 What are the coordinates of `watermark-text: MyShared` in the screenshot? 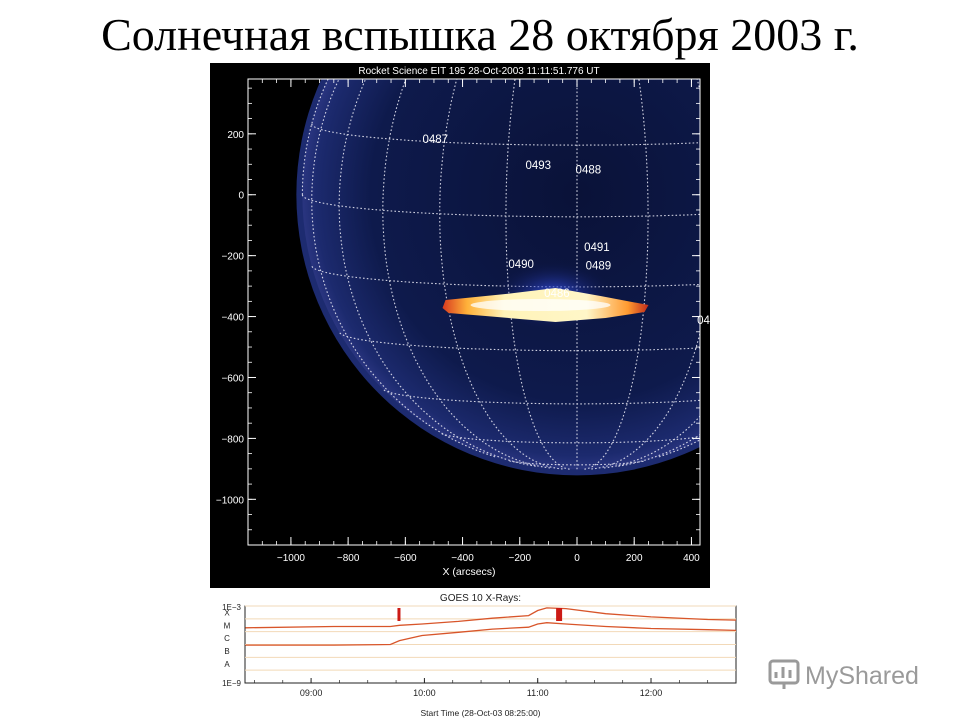 It's located at (862, 676).